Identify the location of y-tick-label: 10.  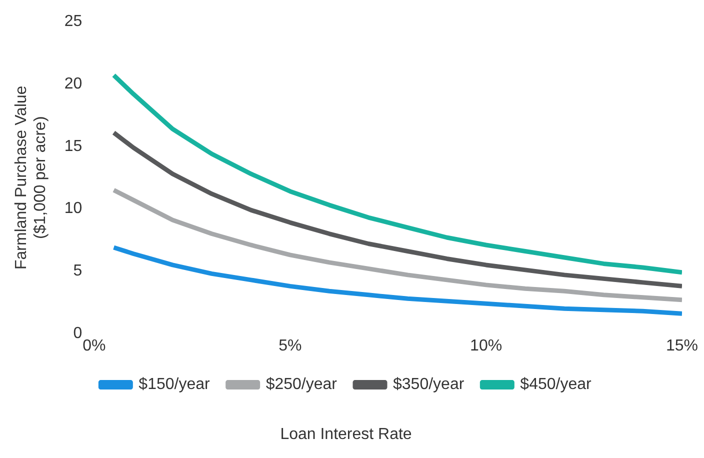
(73, 209).